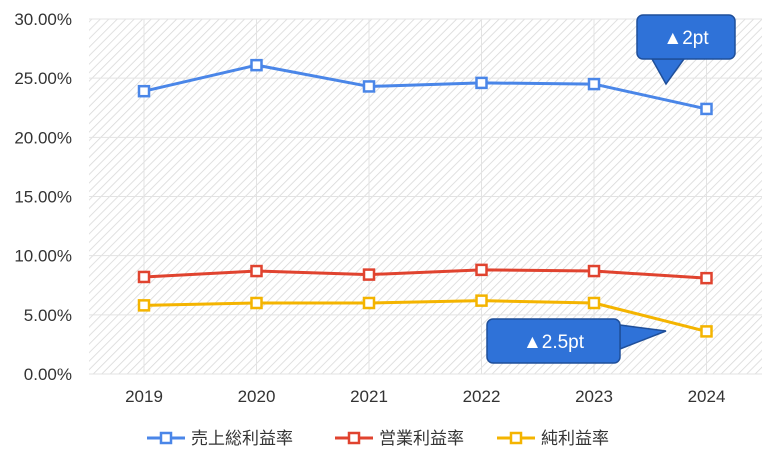 The width and height of the screenshot is (770, 457). What do you see at coordinates (43, 256) in the screenshot?
I see `y-tick-label: 10.00%` at bounding box center [43, 256].